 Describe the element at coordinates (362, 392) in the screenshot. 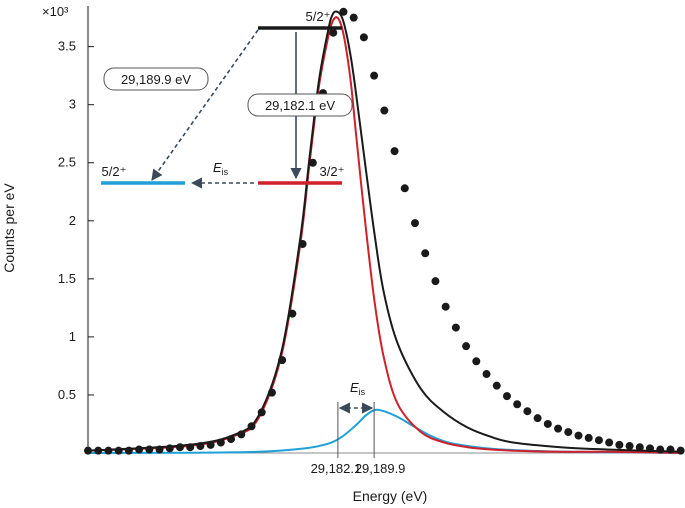

I see `isomer-shift-sub: is` at that location.